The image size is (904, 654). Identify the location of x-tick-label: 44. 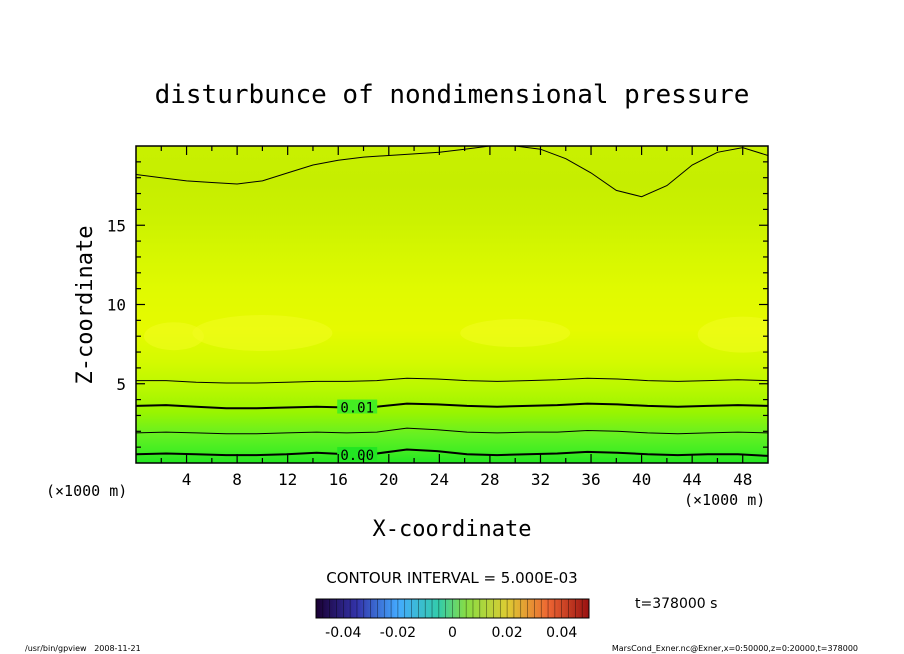
(692, 479).